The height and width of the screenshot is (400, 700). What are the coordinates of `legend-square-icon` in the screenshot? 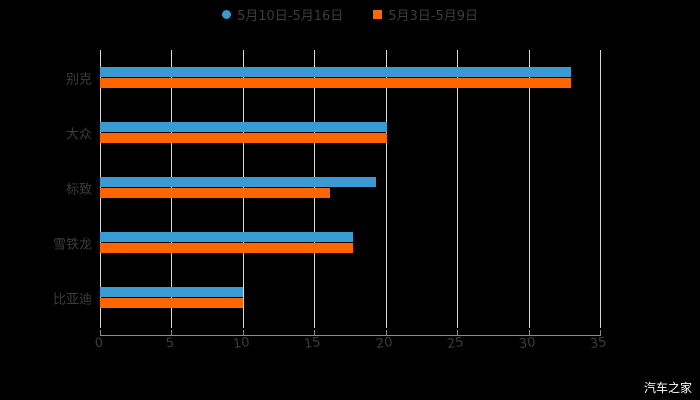 It's located at (378, 14).